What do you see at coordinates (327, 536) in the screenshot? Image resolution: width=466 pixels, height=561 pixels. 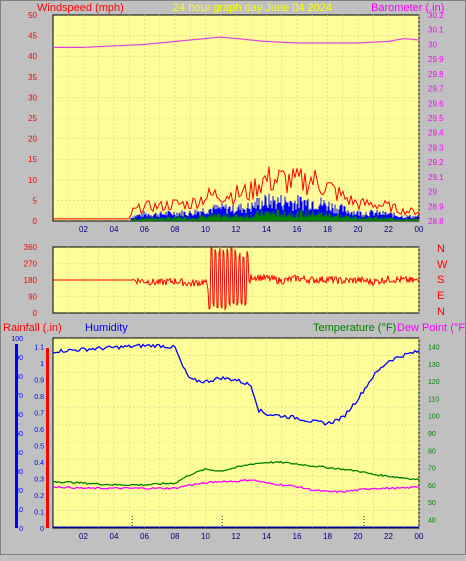 I see `temphum-x-tick-label: 18` at bounding box center [327, 536].